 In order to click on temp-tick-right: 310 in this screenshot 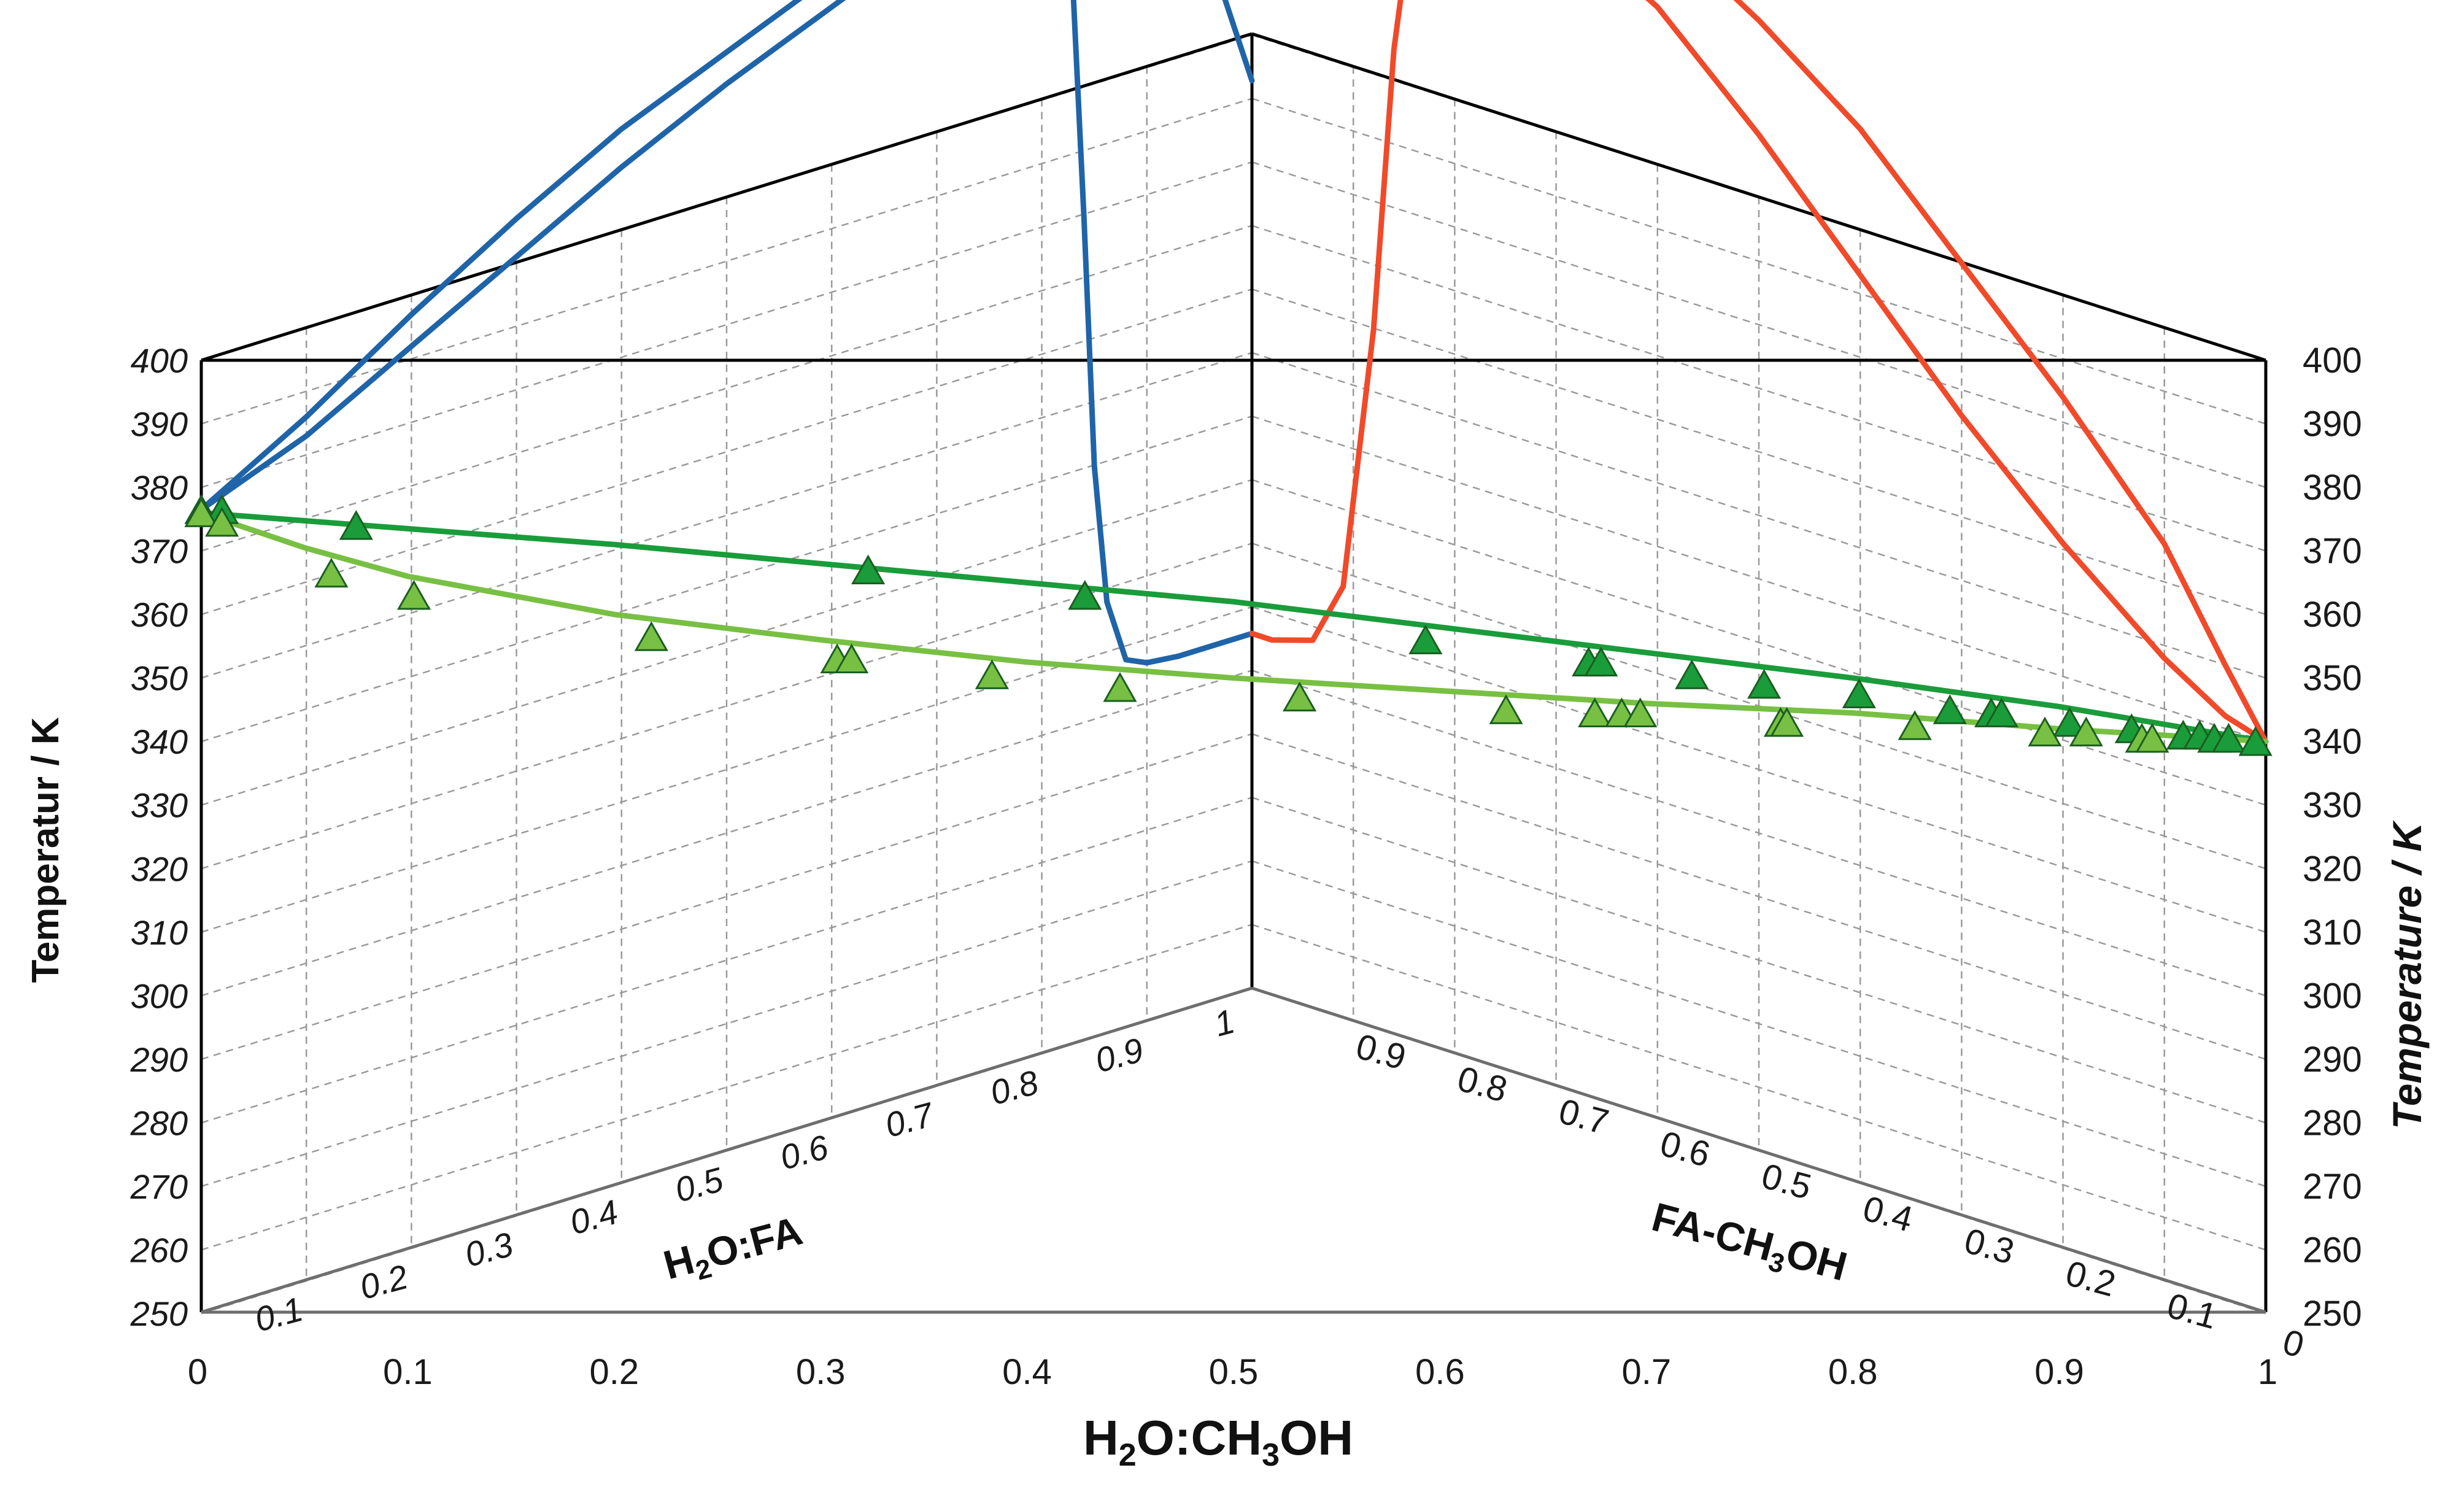, I will do `click(2332, 933)`.